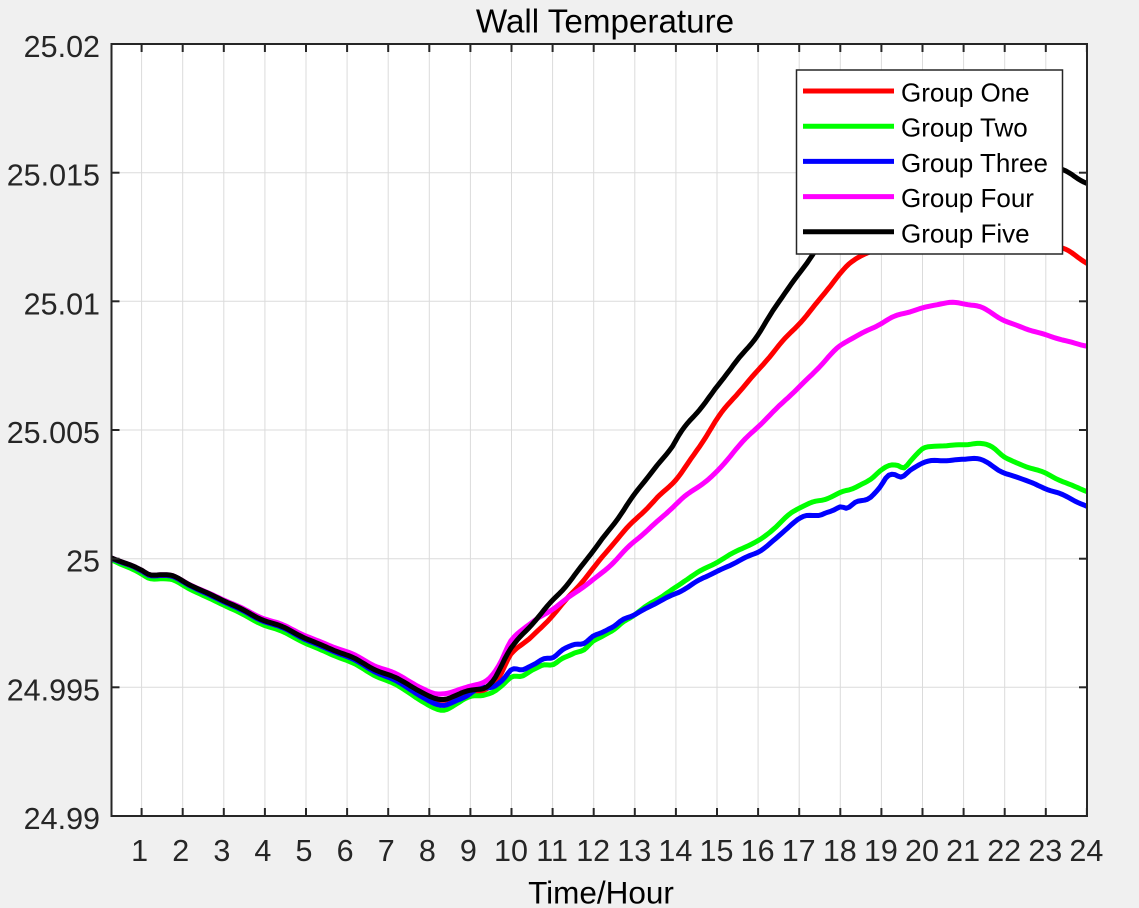  What do you see at coordinates (53, 690) in the screenshot?
I see `svg-text: 24.995` at bounding box center [53, 690].